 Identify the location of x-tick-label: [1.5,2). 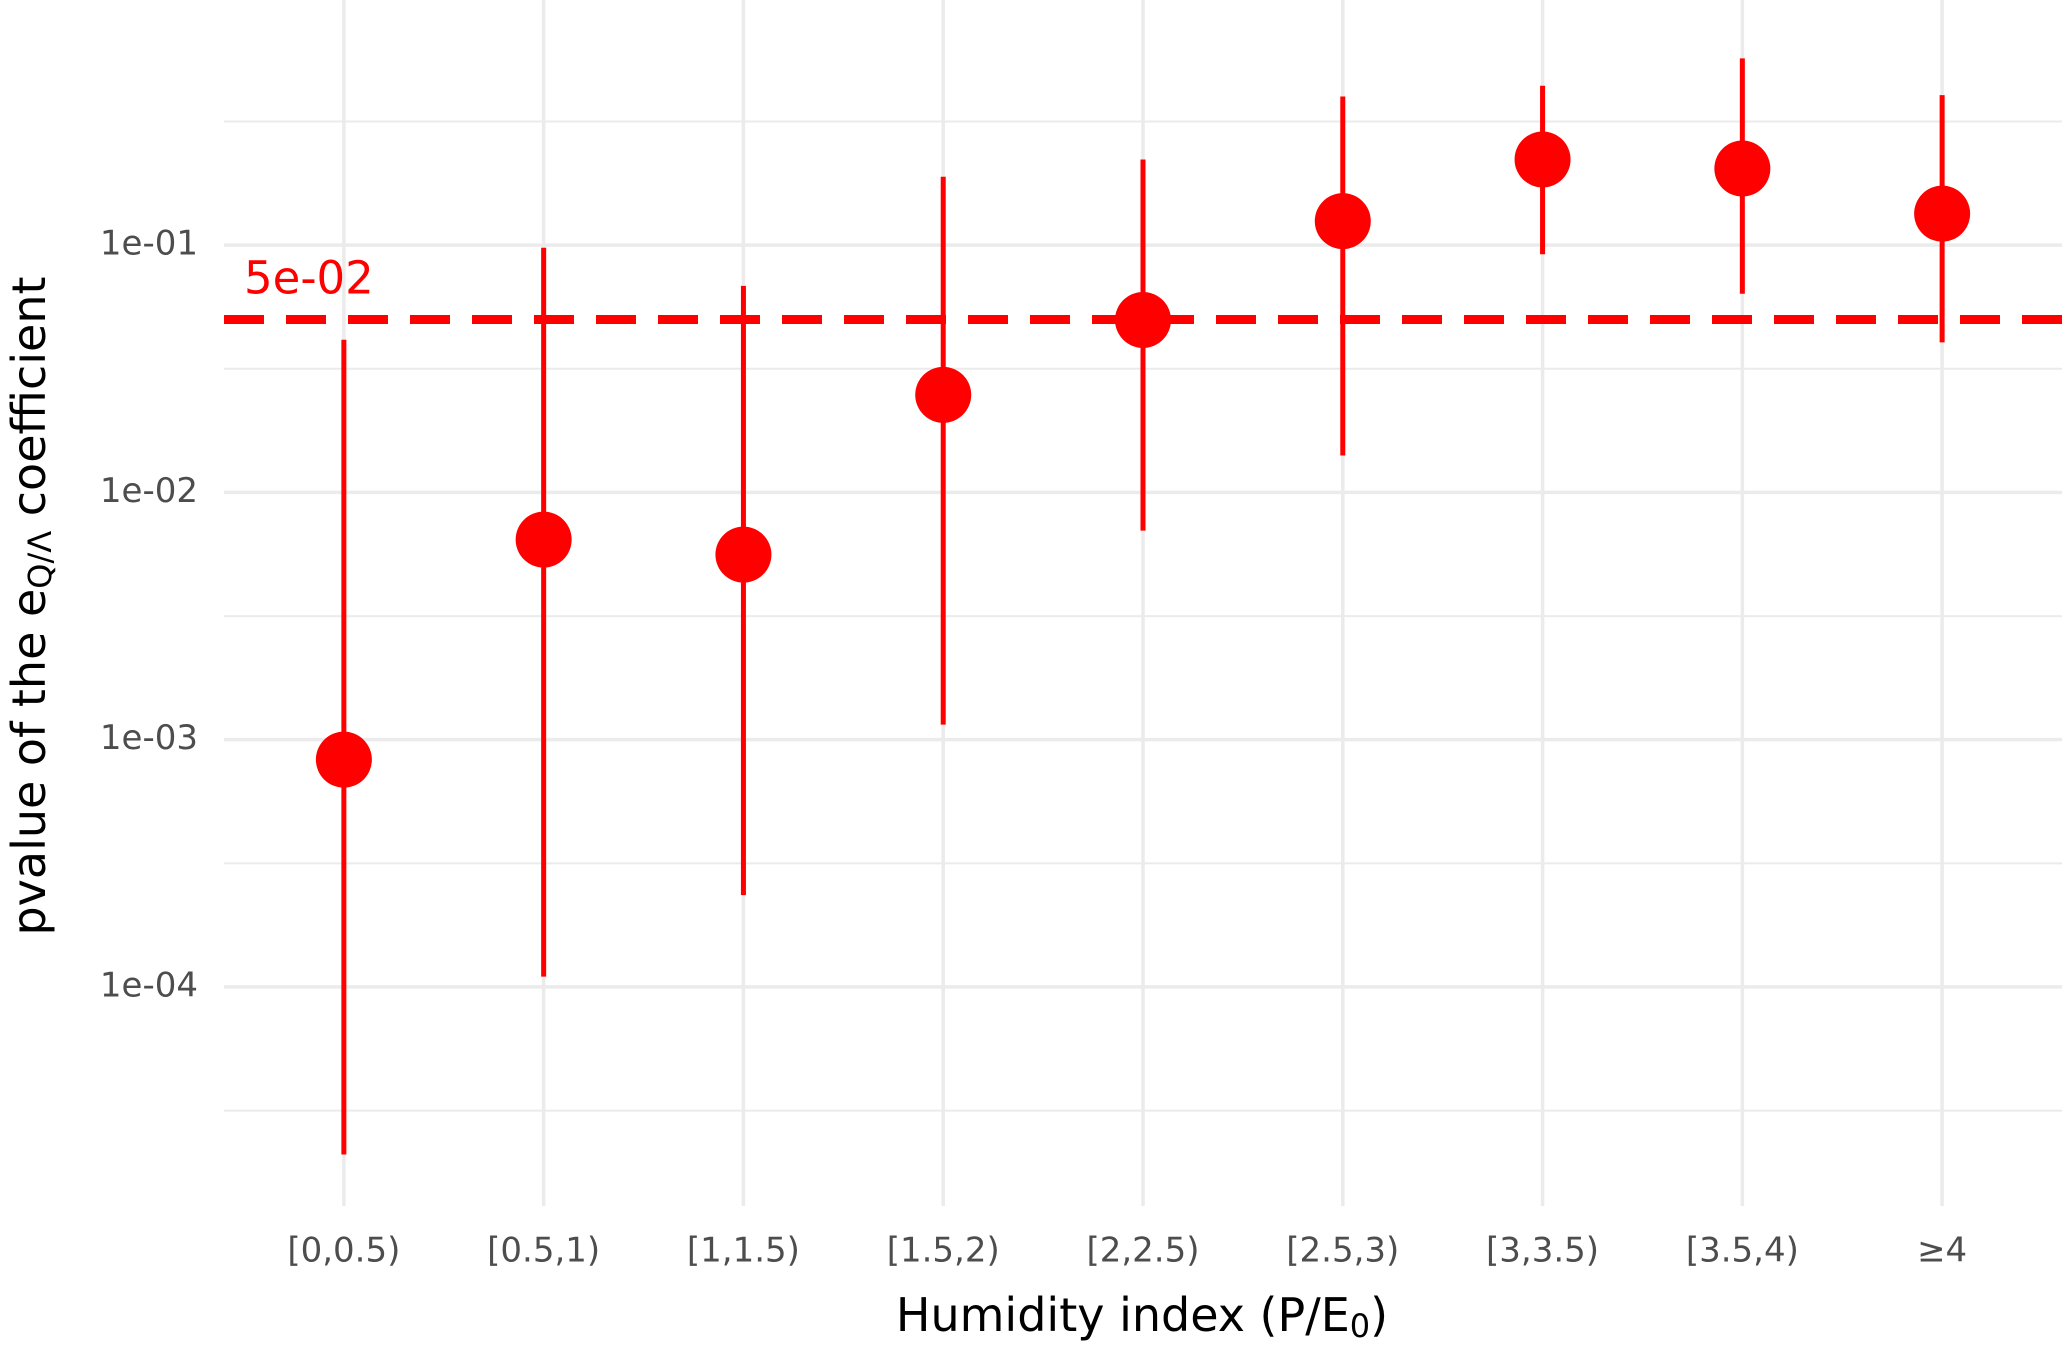
(943, 1251).